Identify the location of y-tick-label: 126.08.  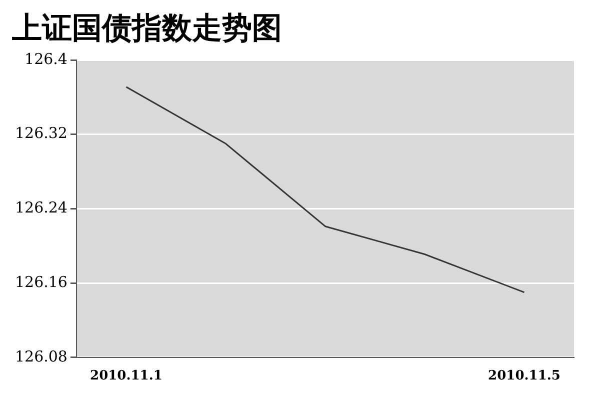
(41, 356).